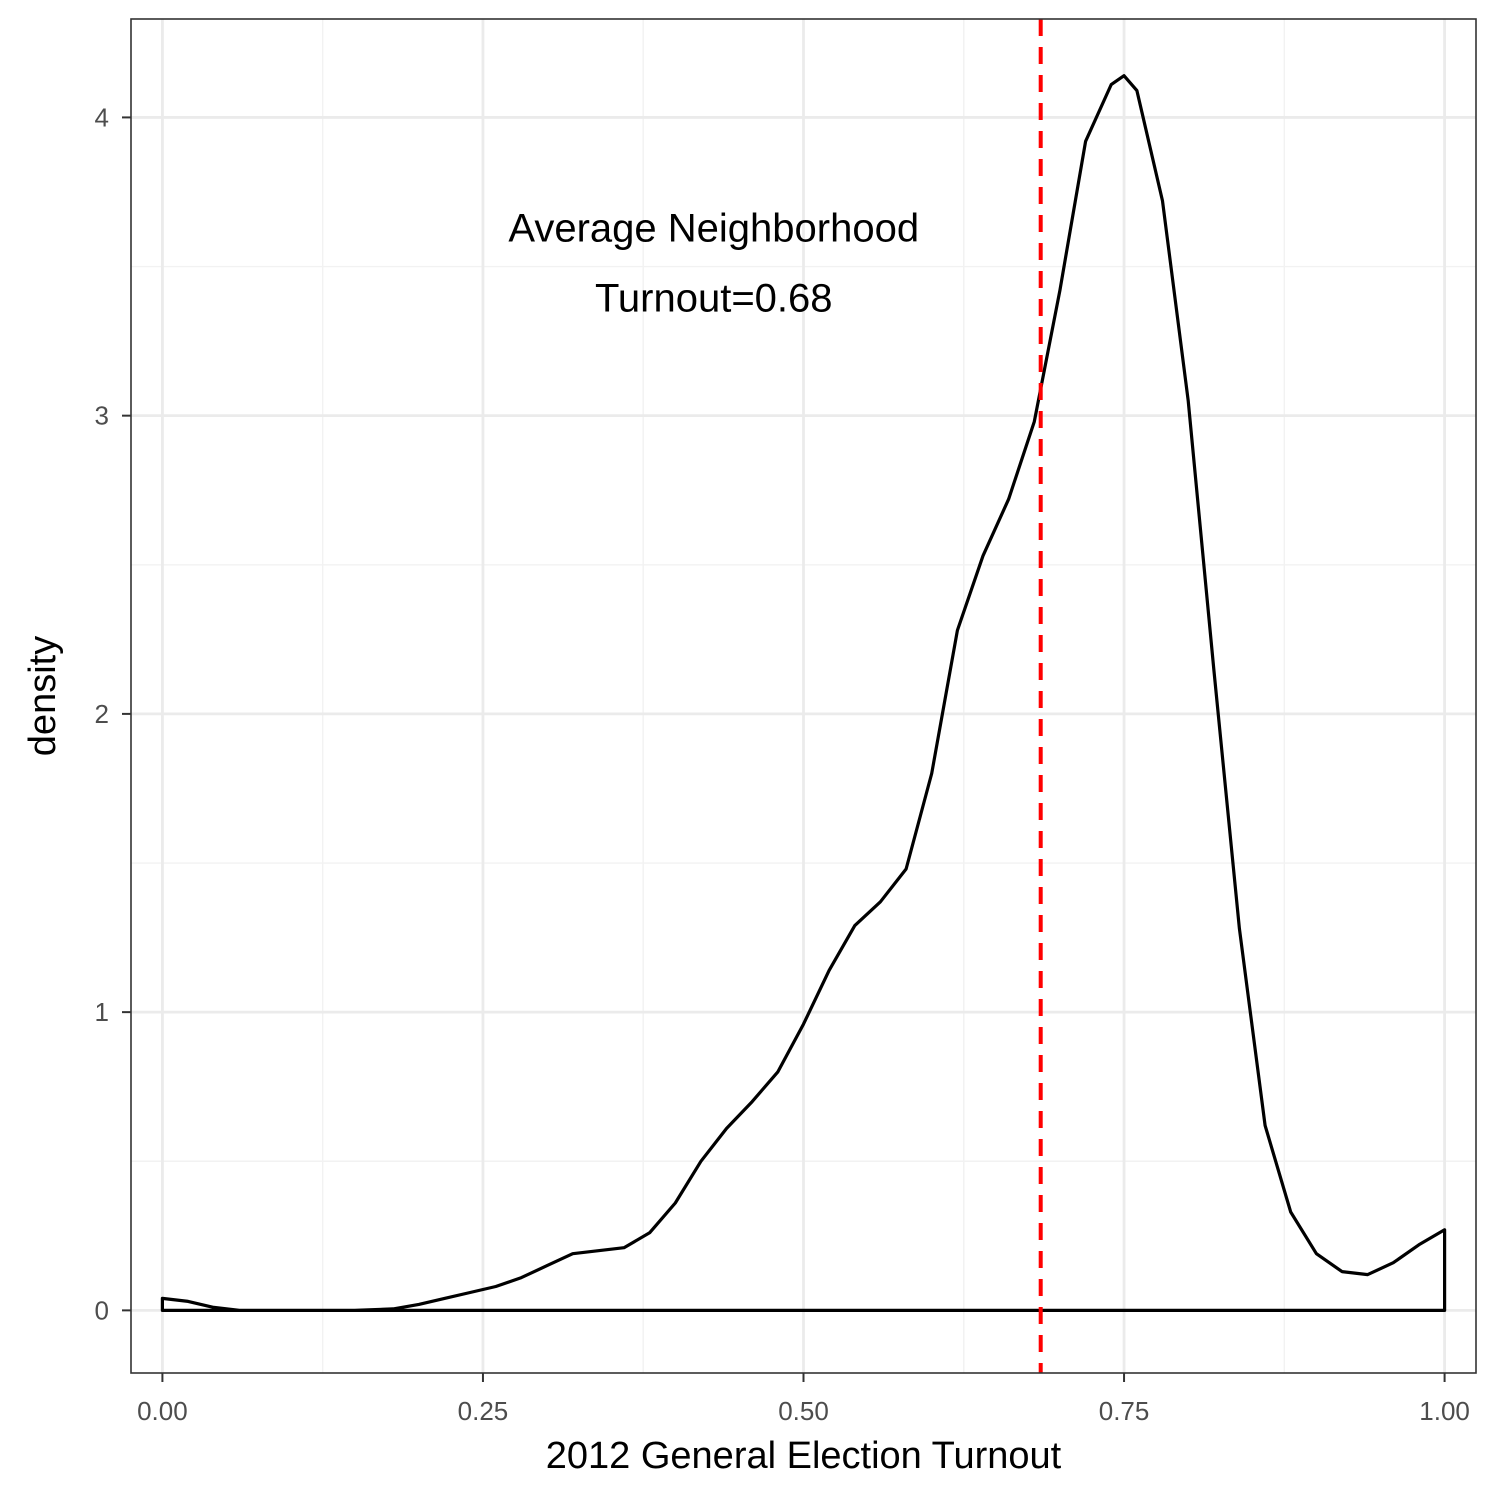  What do you see at coordinates (102, 117) in the screenshot?
I see `y-tick-label: 4` at bounding box center [102, 117].